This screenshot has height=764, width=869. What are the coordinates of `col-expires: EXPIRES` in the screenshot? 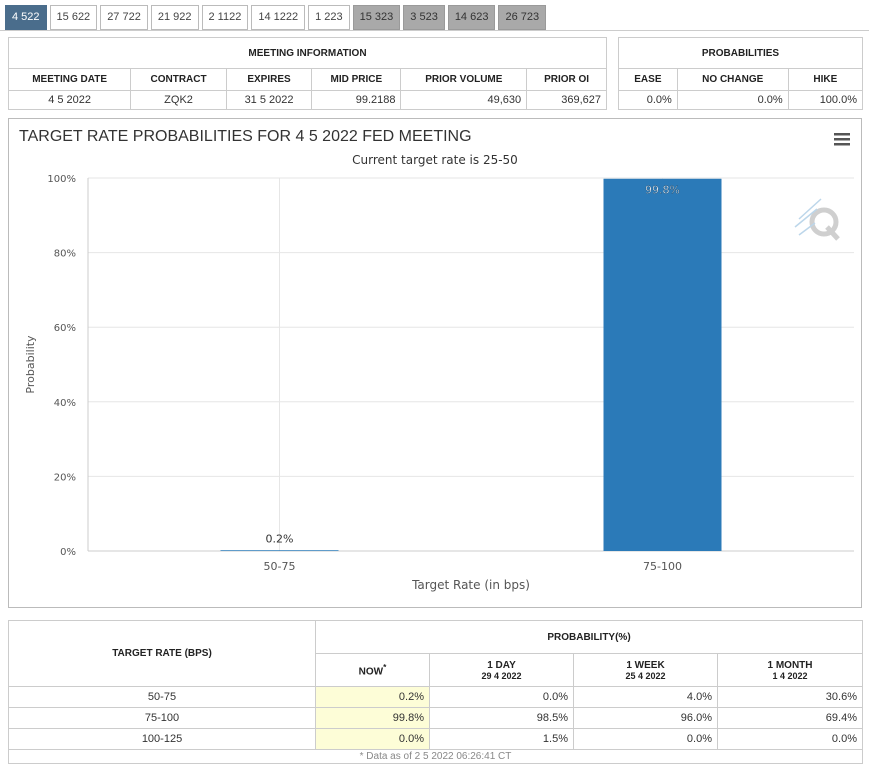 It's located at (269, 79).